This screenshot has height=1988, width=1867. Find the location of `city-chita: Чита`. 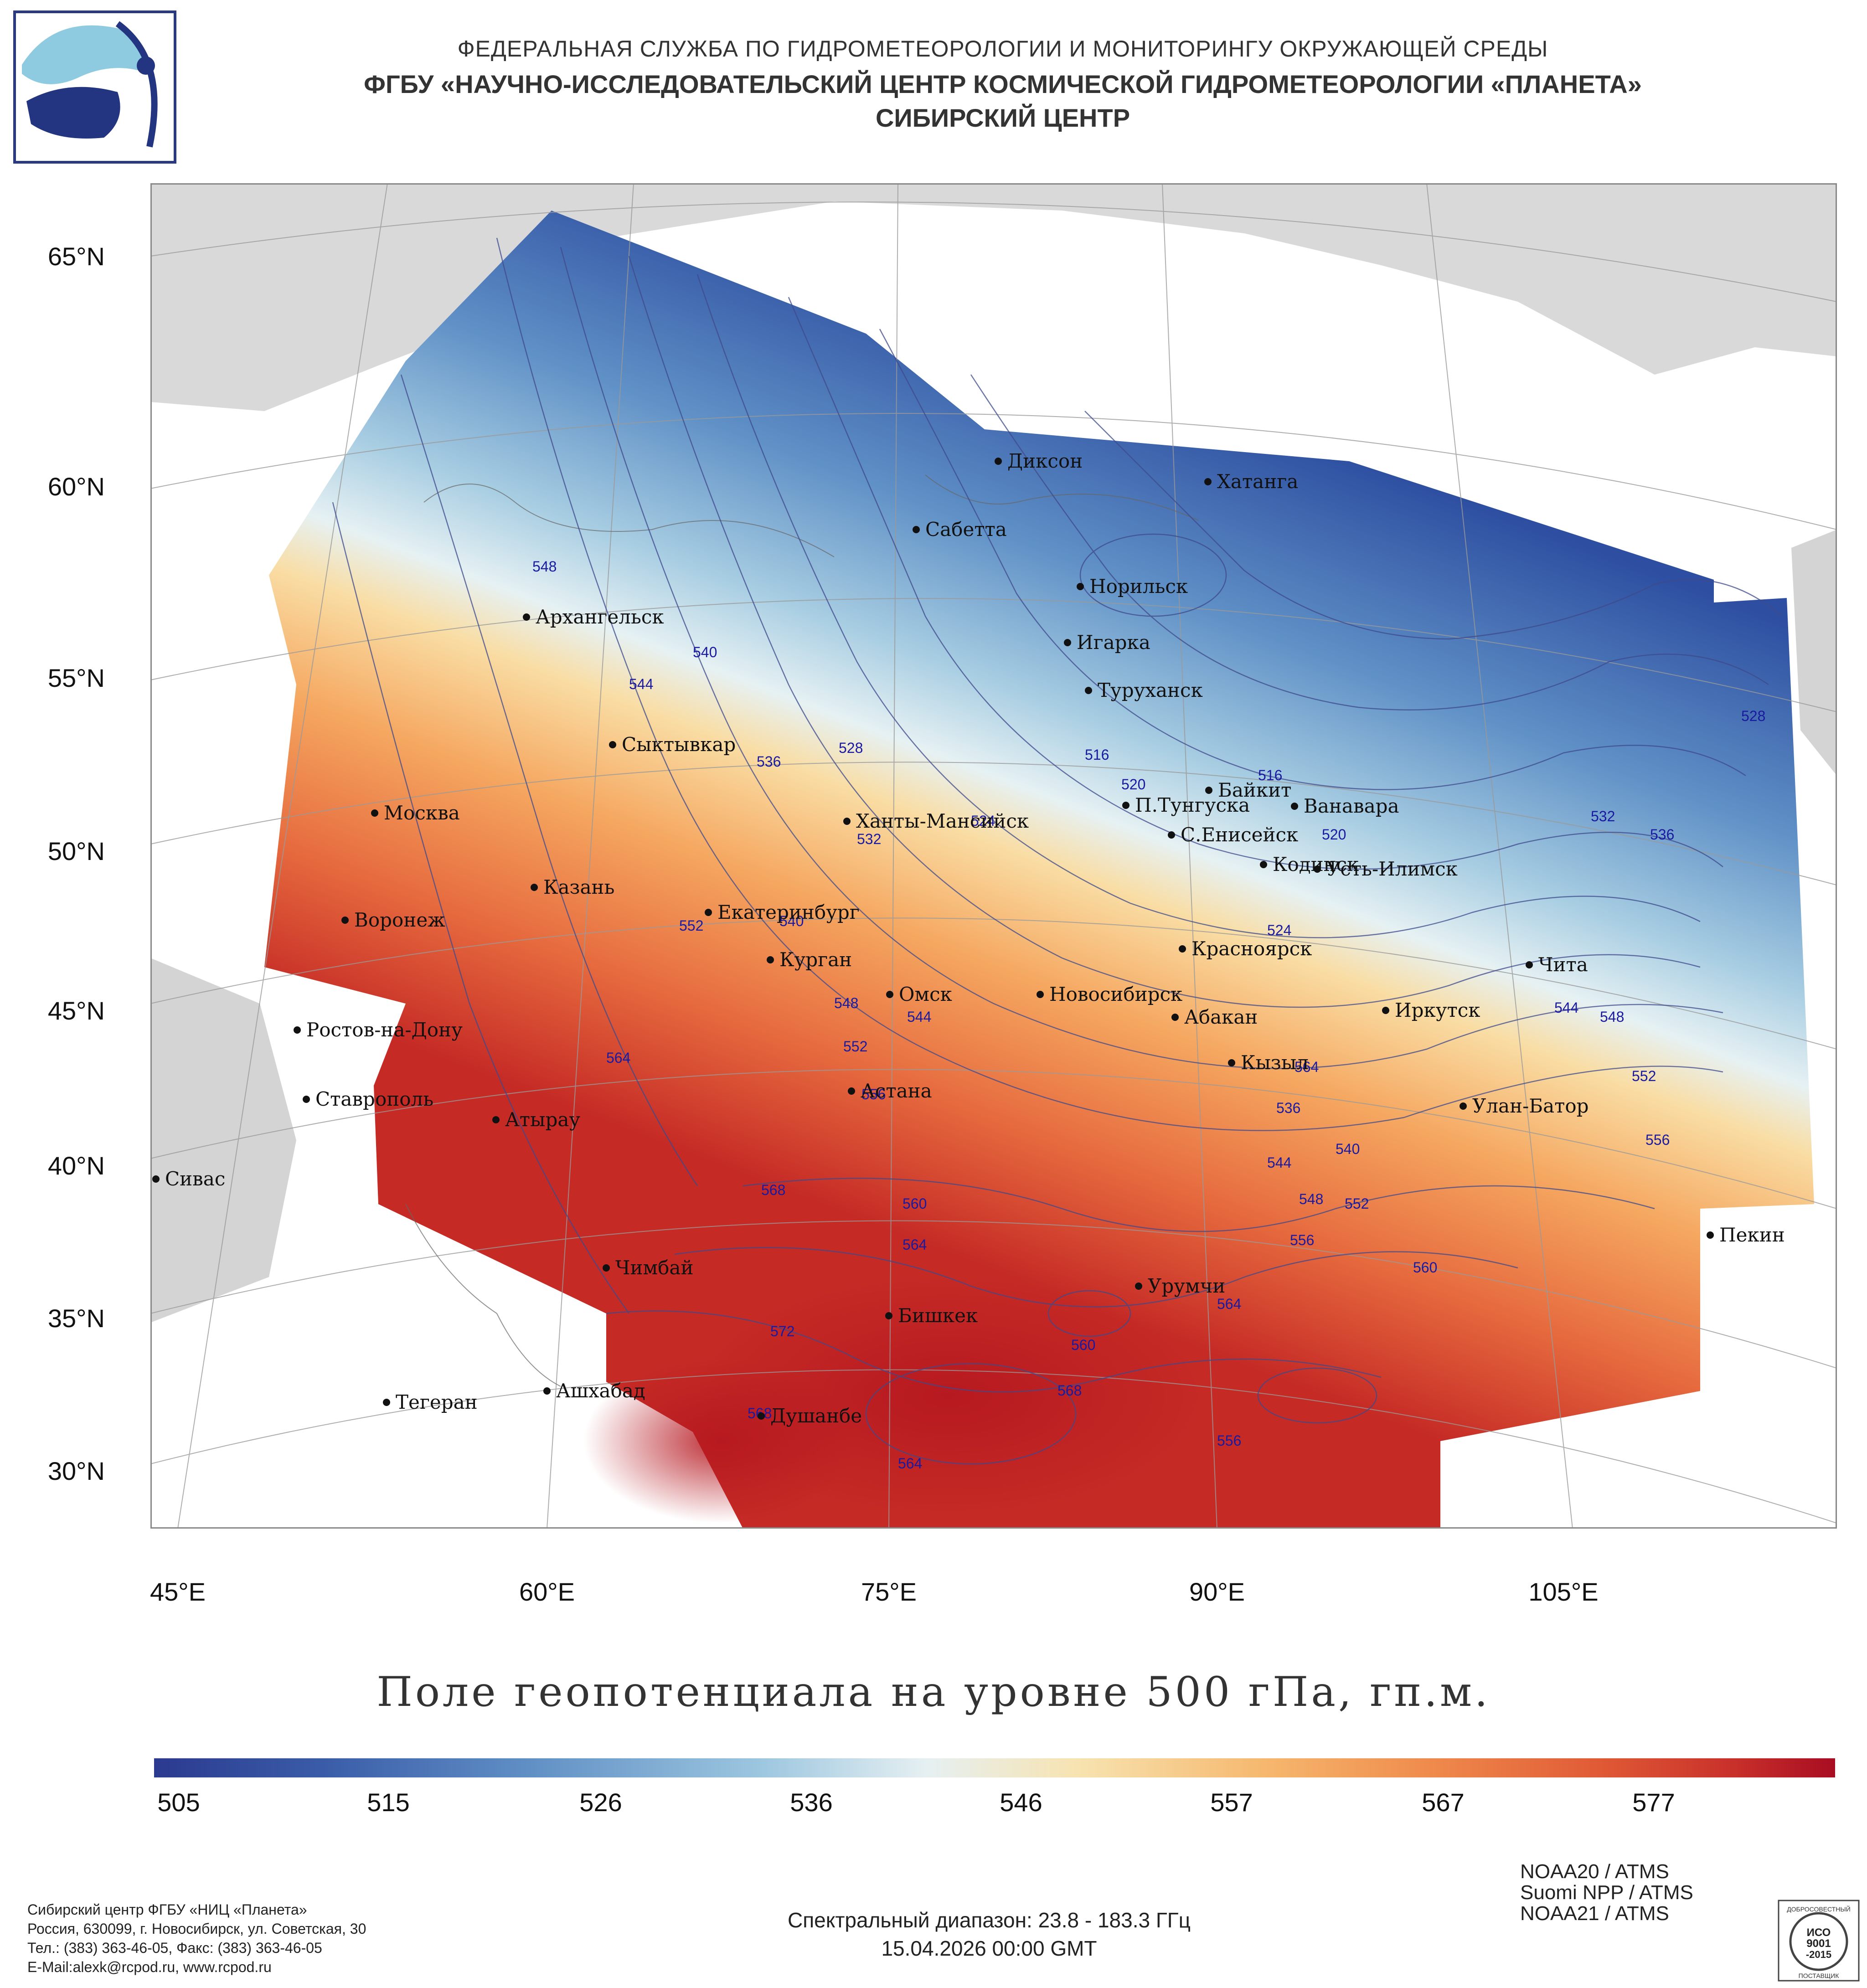

city-chita: Чита is located at coordinates (1557, 965).